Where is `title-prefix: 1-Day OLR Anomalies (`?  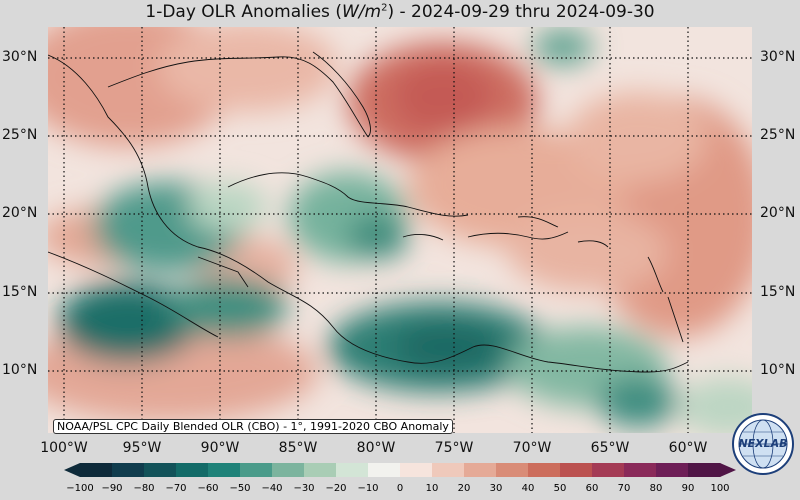
title-prefix: 1-Day OLR Anomalies ( is located at coordinates (243, 12).